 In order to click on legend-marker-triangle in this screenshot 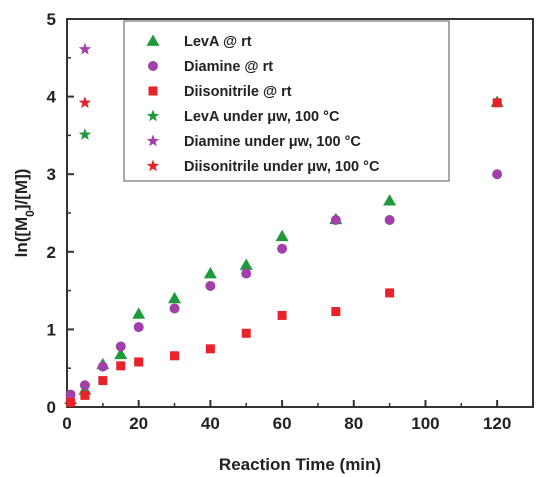, I will do `click(153, 40)`.